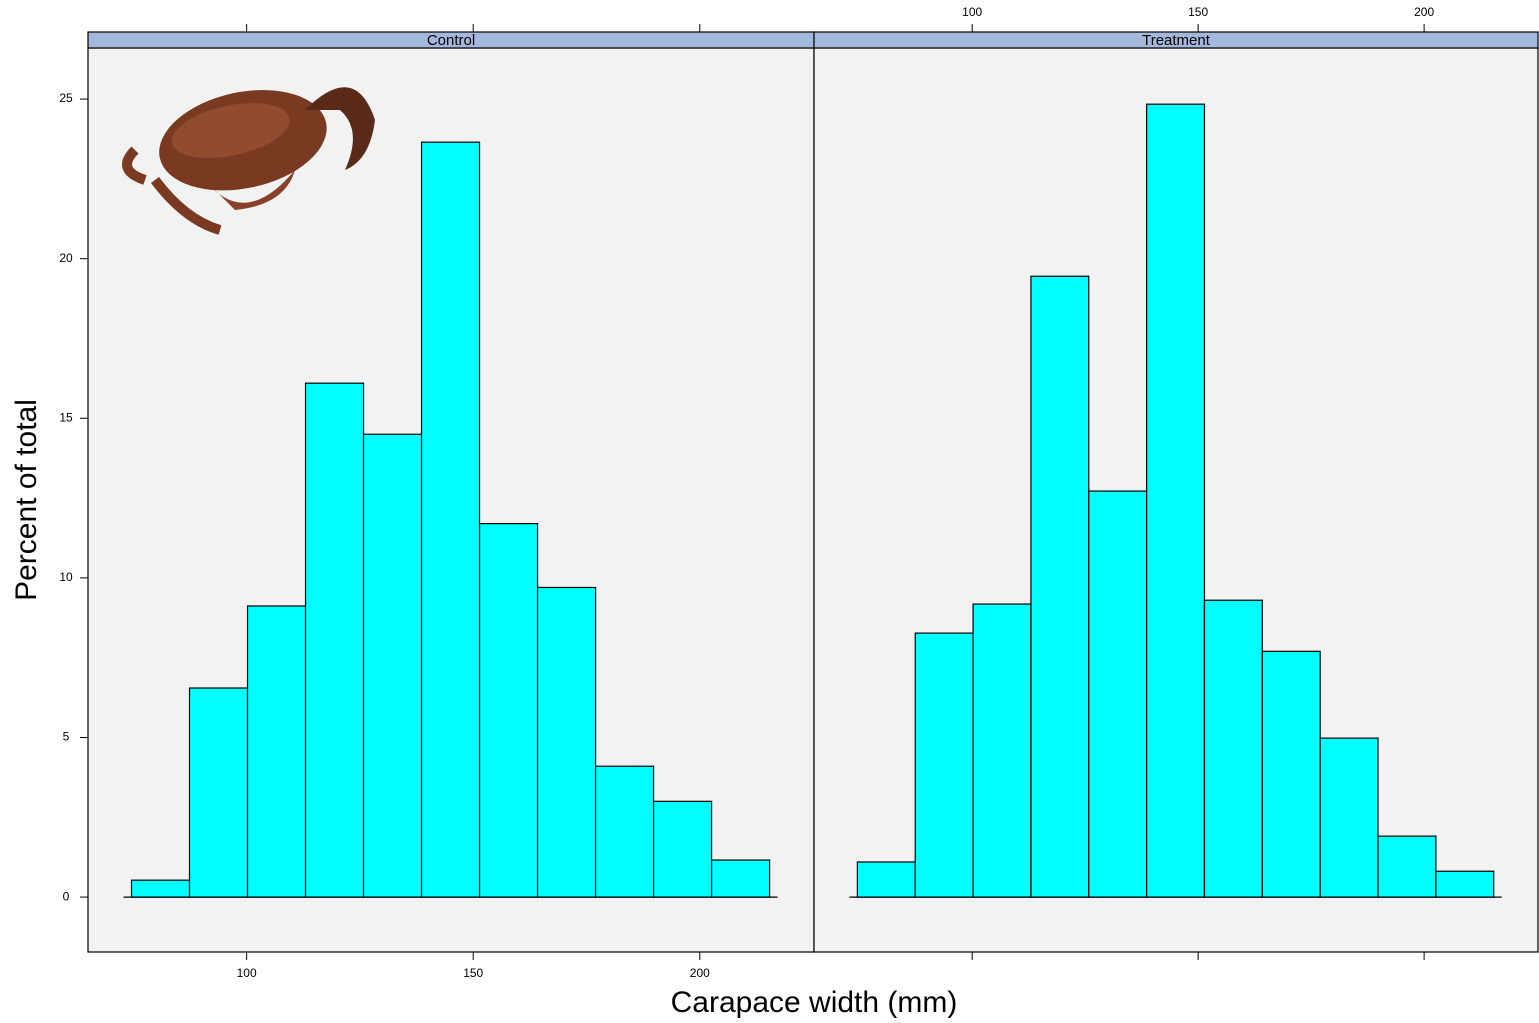  What do you see at coordinates (66, 737) in the screenshot?
I see `y-tick-label: 5` at bounding box center [66, 737].